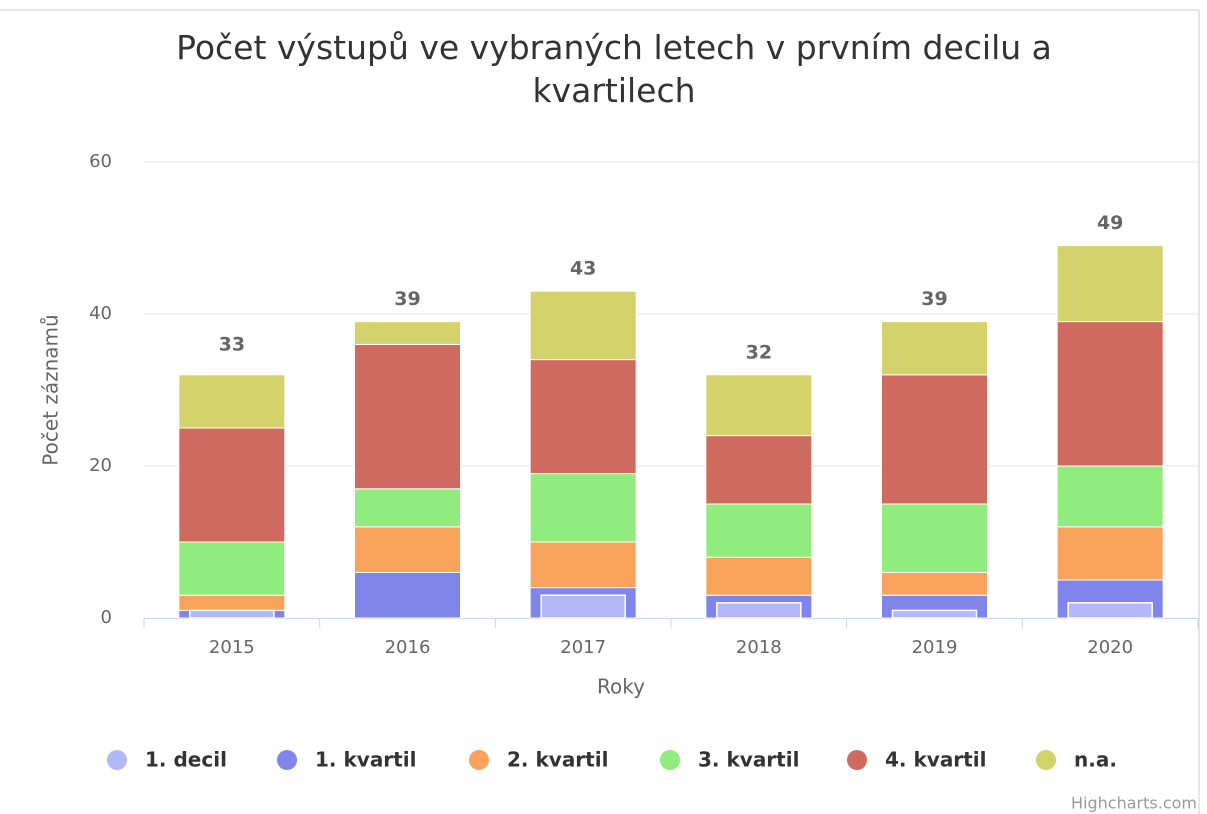 The image size is (1207, 814). What do you see at coordinates (106, 617) in the screenshot?
I see `y-tick-label: 0` at bounding box center [106, 617].